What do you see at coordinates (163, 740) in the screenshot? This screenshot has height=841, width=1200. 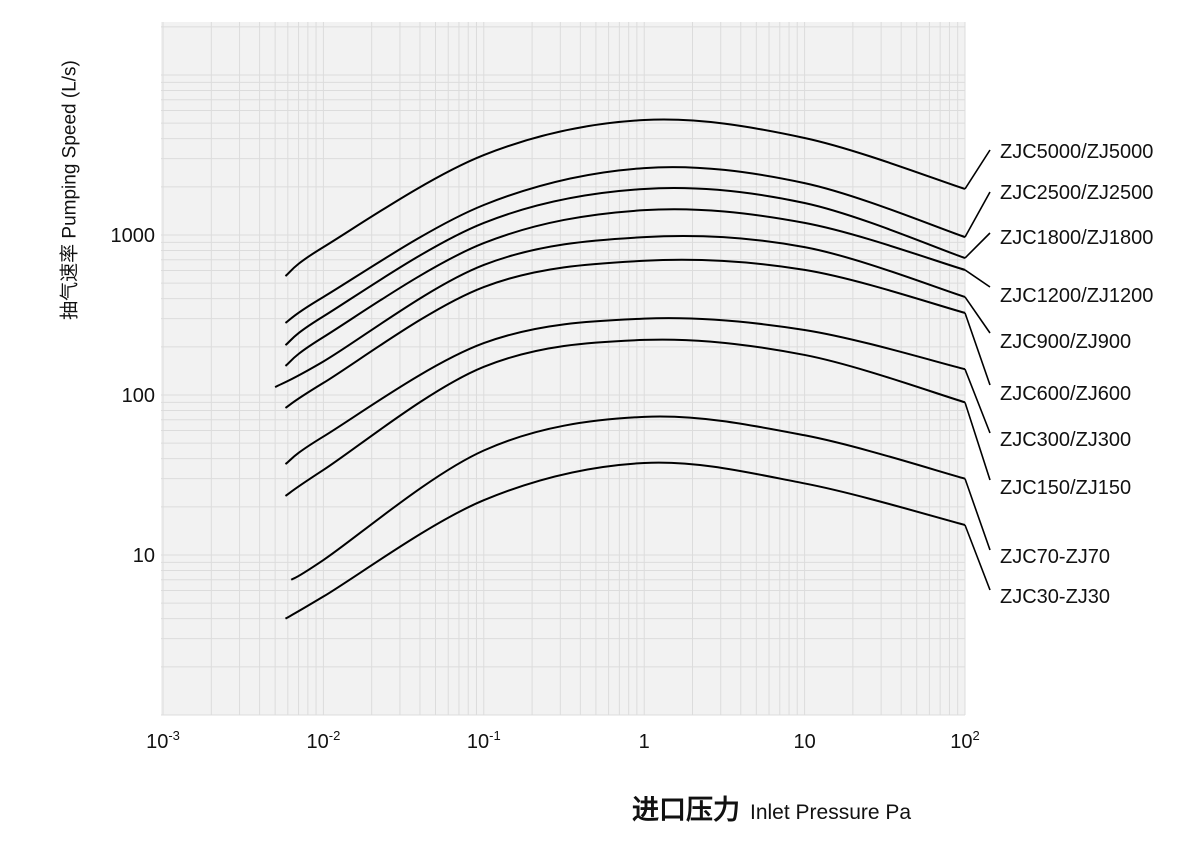 I see `x-tick-label: 10⁻³` at bounding box center [163, 740].